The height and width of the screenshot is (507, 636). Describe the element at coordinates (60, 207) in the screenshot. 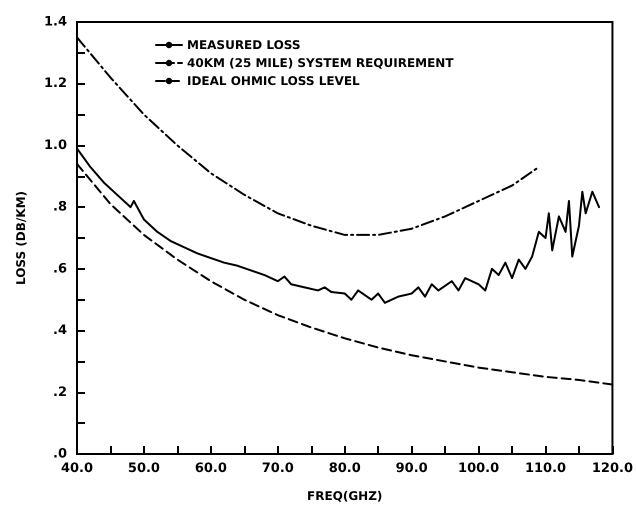

I see `y-tick-label: .8` at that location.